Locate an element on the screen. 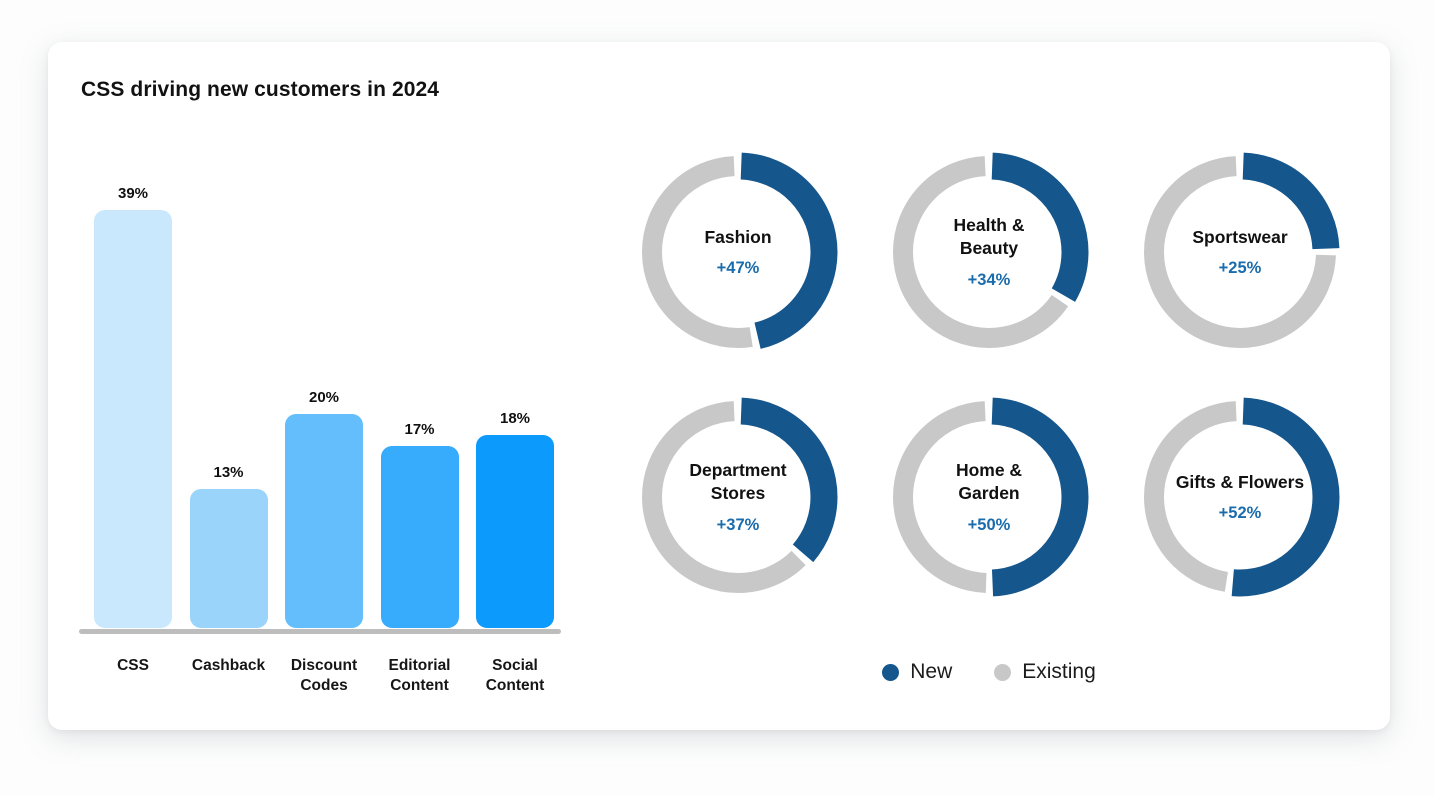 Image resolution: width=1434 pixels, height=796 pixels. bar-value-label: 17% is located at coordinates (419, 429).